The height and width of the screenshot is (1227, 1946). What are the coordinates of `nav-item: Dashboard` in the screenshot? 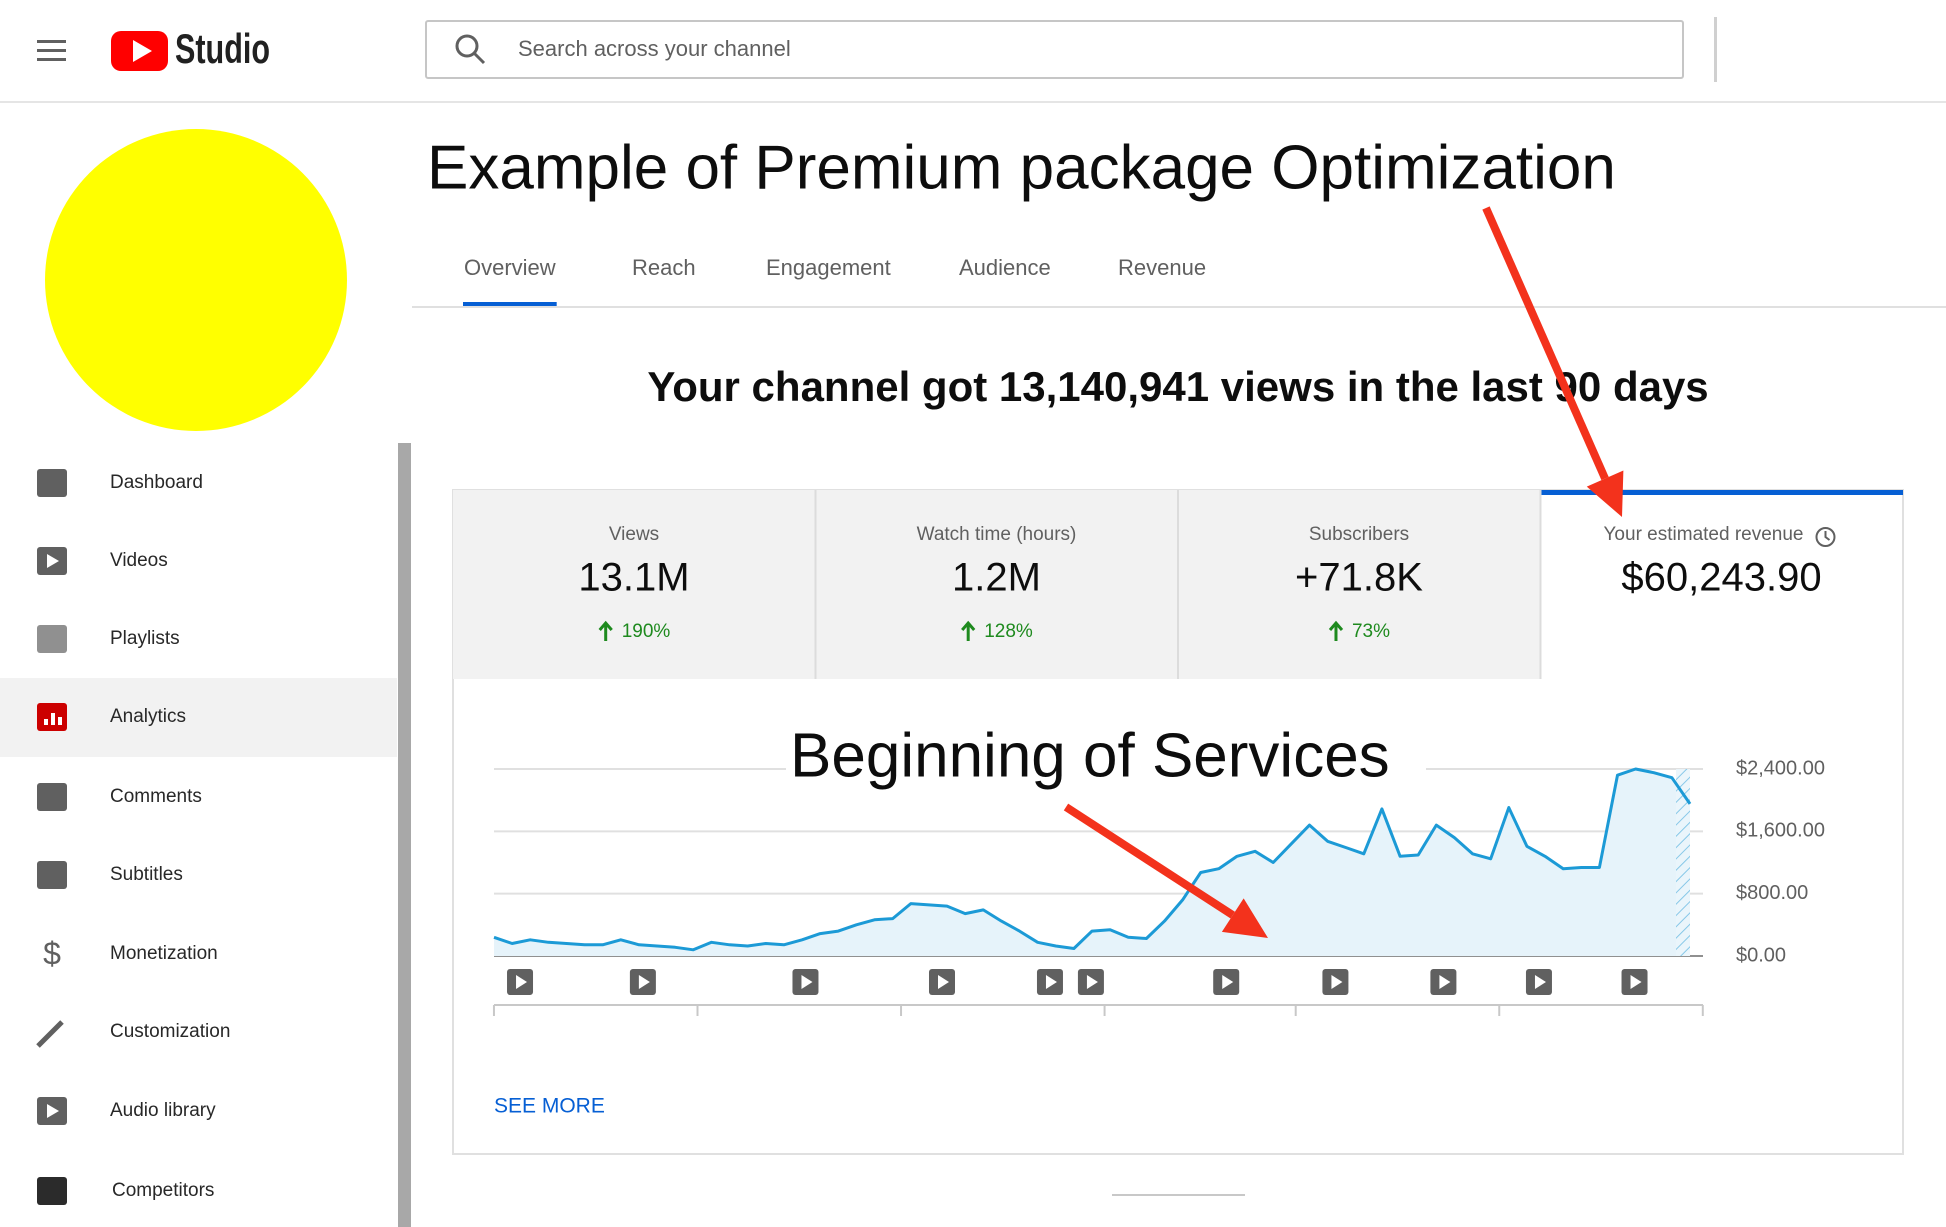 It's located at (156, 482).